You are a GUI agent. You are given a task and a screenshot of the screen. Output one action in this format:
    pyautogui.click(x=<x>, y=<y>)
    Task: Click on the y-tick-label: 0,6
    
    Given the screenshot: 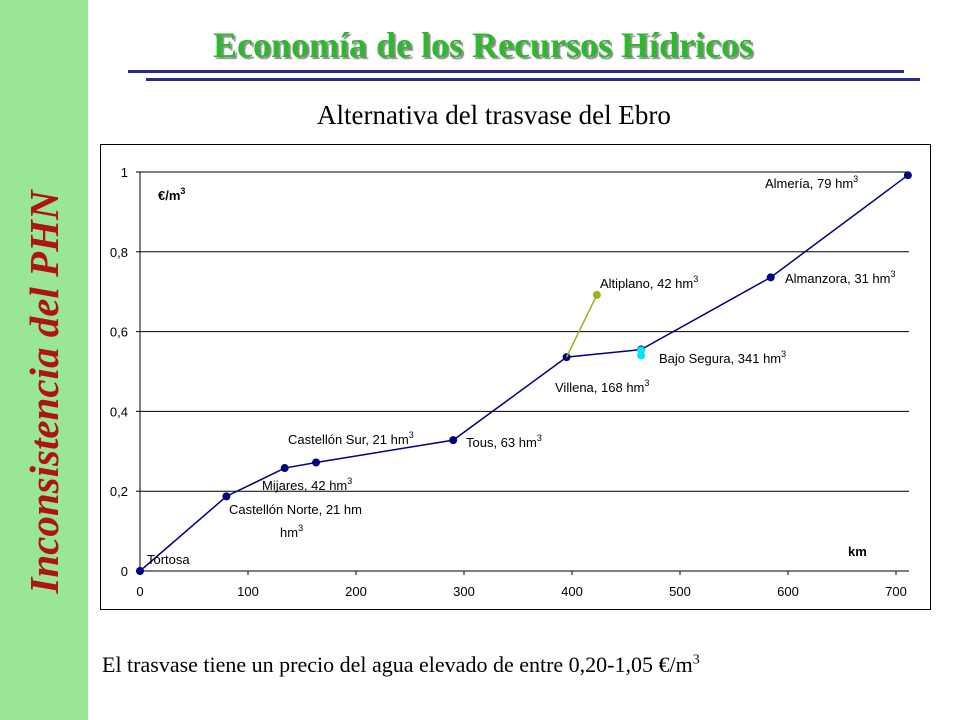 What is the action you would take?
    pyautogui.click(x=119, y=332)
    